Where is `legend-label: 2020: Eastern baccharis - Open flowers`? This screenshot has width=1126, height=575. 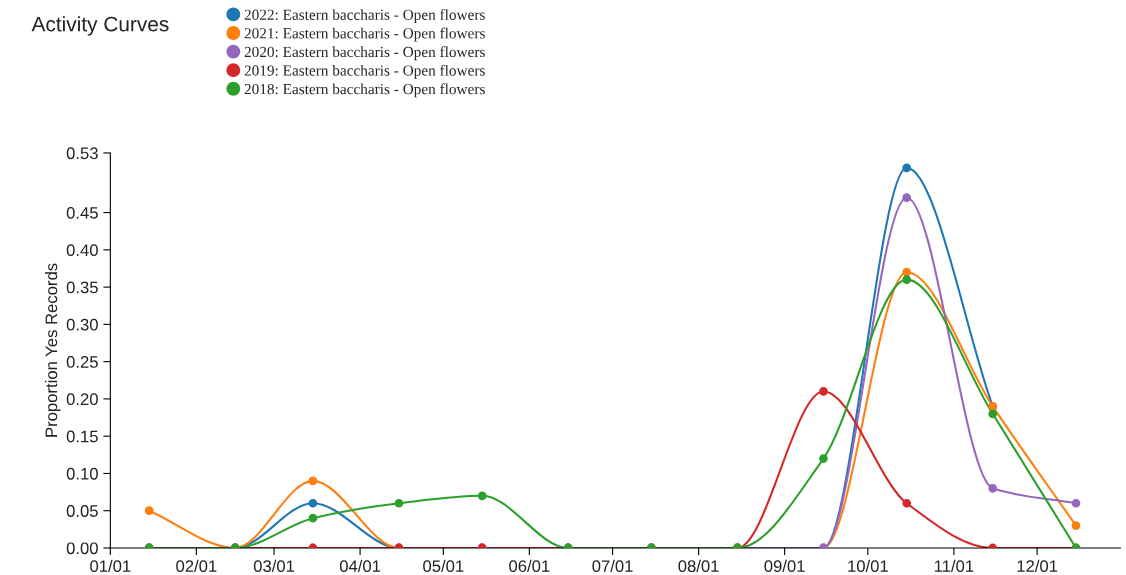
legend-label: 2020: Eastern baccharis - Open flowers is located at coordinates (364, 53).